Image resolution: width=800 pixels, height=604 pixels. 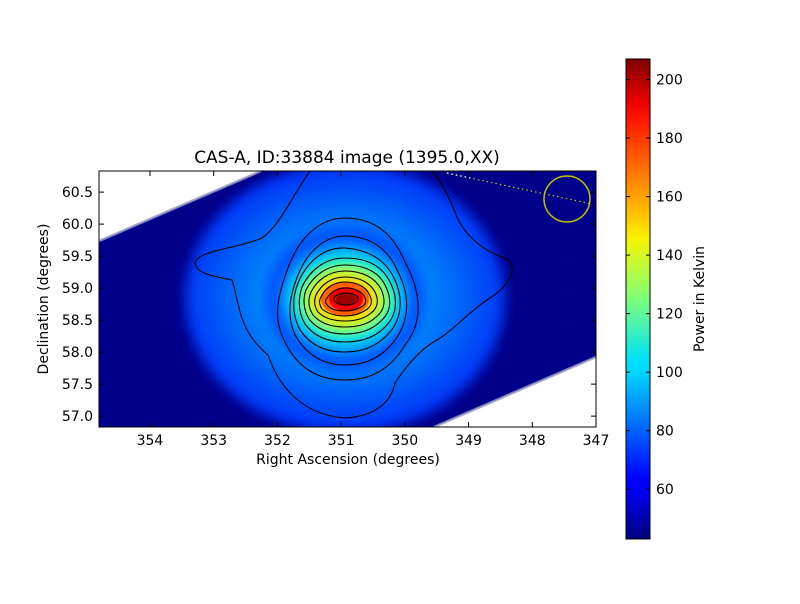 What do you see at coordinates (669, 315) in the screenshot?
I see `colorbar-tick-label: 120` at bounding box center [669, 315].